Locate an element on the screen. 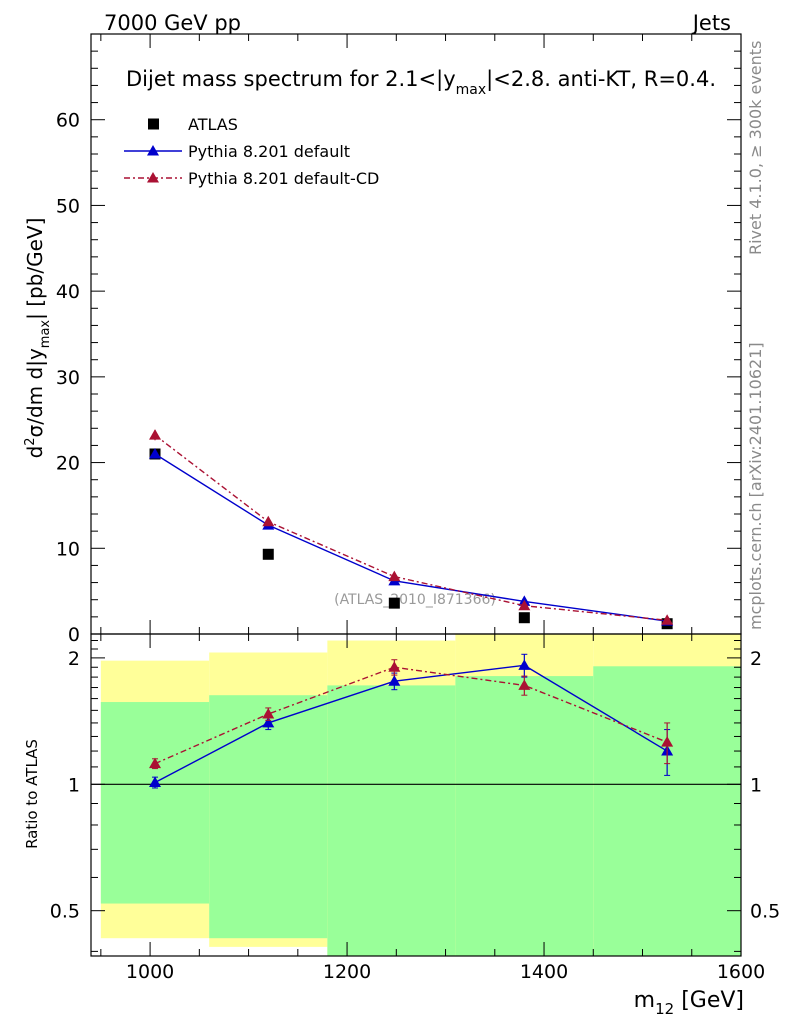 The width and height of the screenshot is (786, 1024). ratio-series-group is located at coordinates (411, 721).